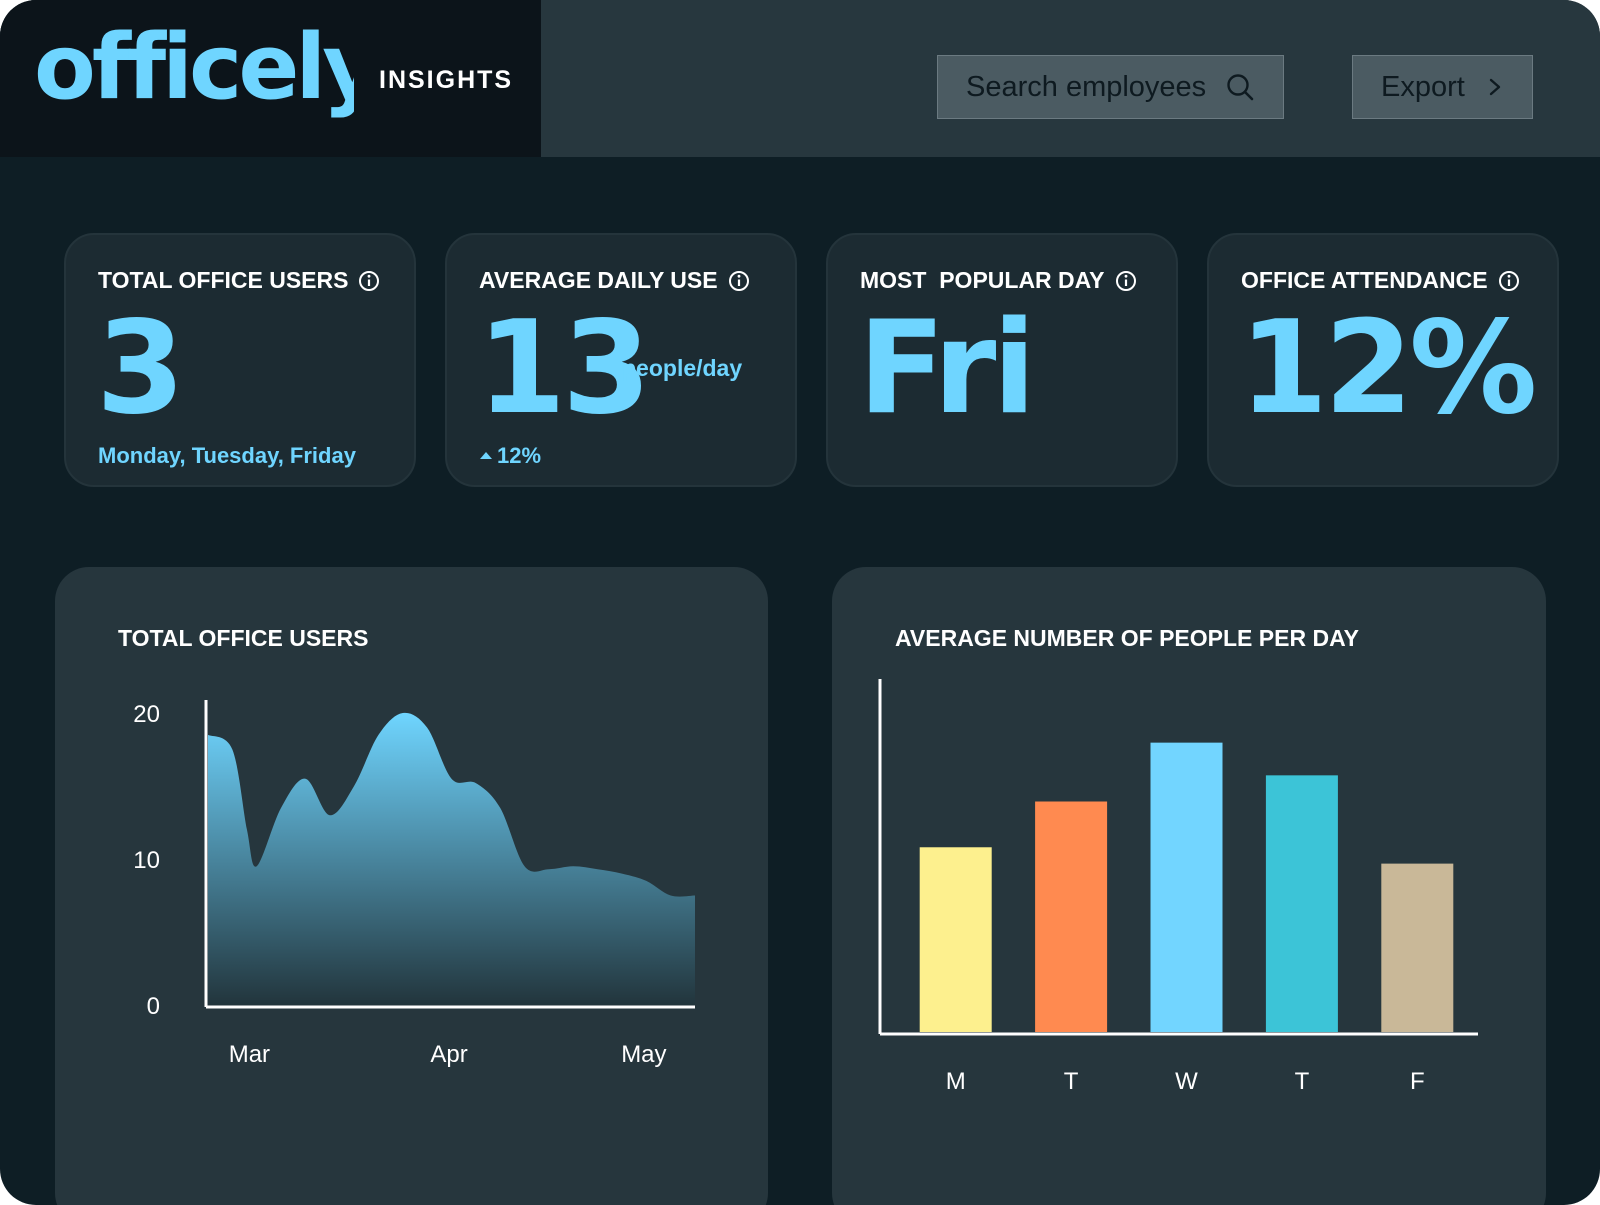 The height and width of the screenshot is (1205, 1600). I want to click on stat-title: MOST POPULAR DAY, so click(998, 280).